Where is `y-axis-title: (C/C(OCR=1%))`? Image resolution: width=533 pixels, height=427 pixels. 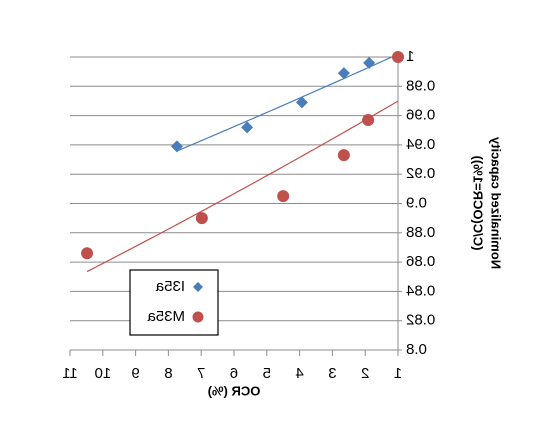
y-axis-title: (C/C(OCR=1%)) is located at coordinates (478, 203).